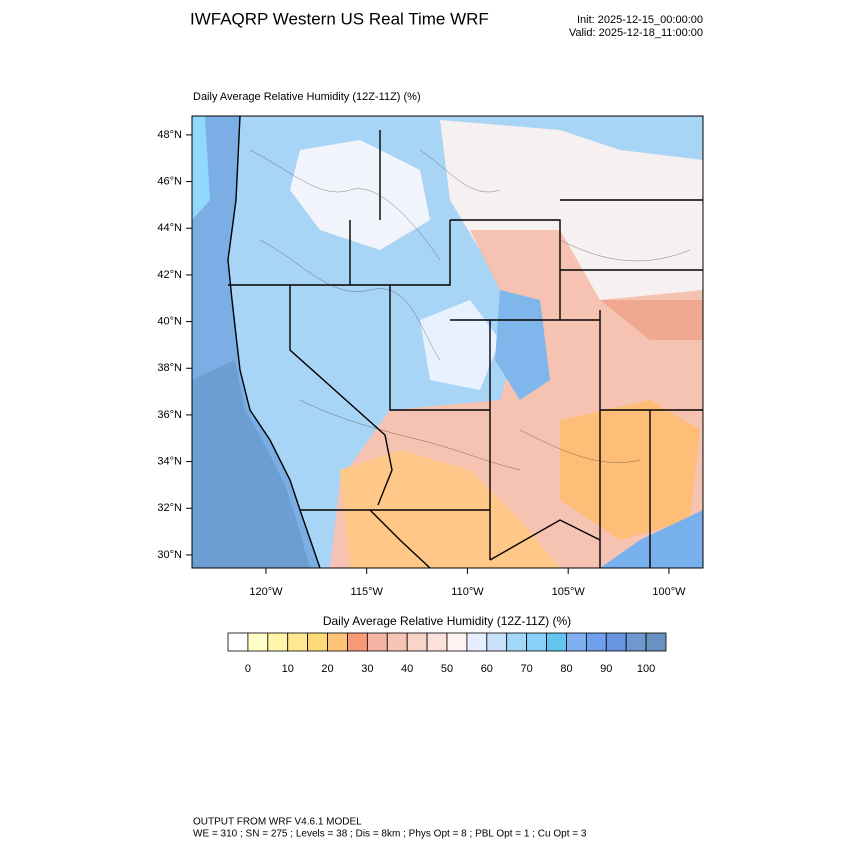  What do you see at coordinates (274, 342) in the screenshot?
I see `coastline` at bounding box center [274, 342].